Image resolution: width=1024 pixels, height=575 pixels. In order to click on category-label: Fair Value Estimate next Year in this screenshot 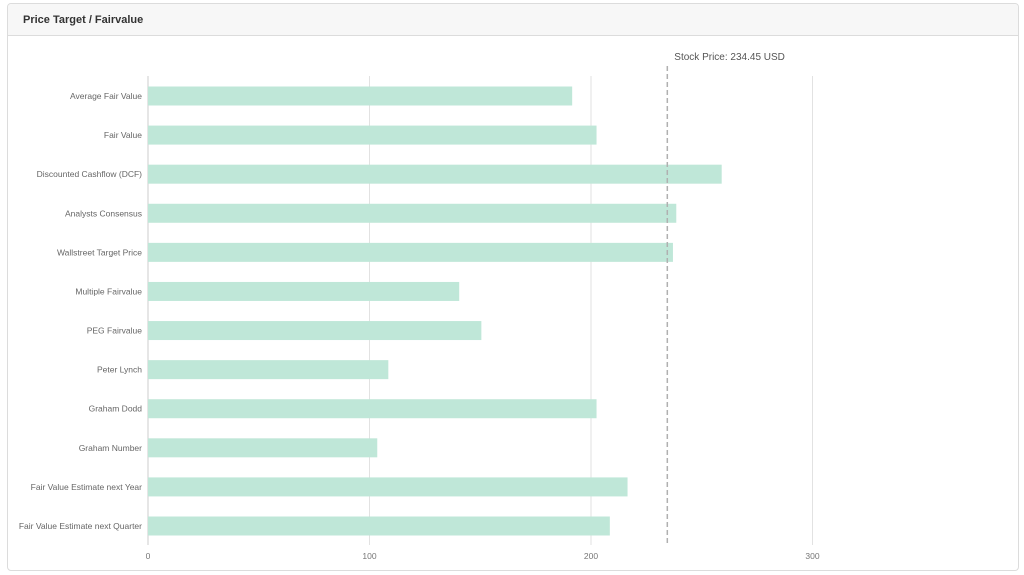, I will do `click(87, 487)`.